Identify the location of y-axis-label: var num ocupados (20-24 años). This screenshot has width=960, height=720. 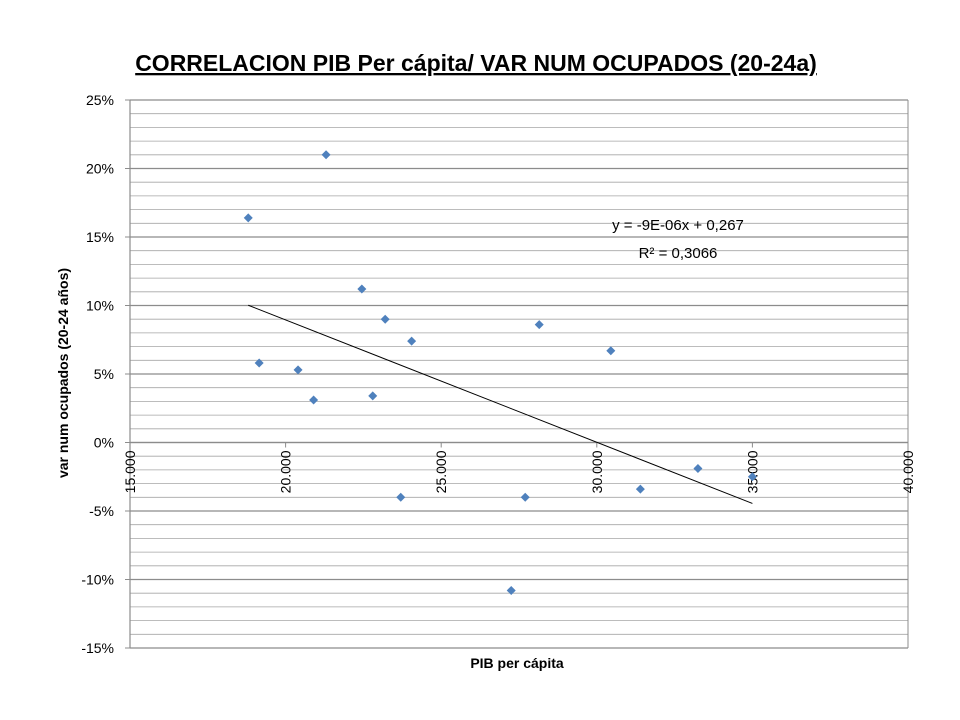
(63, 373).